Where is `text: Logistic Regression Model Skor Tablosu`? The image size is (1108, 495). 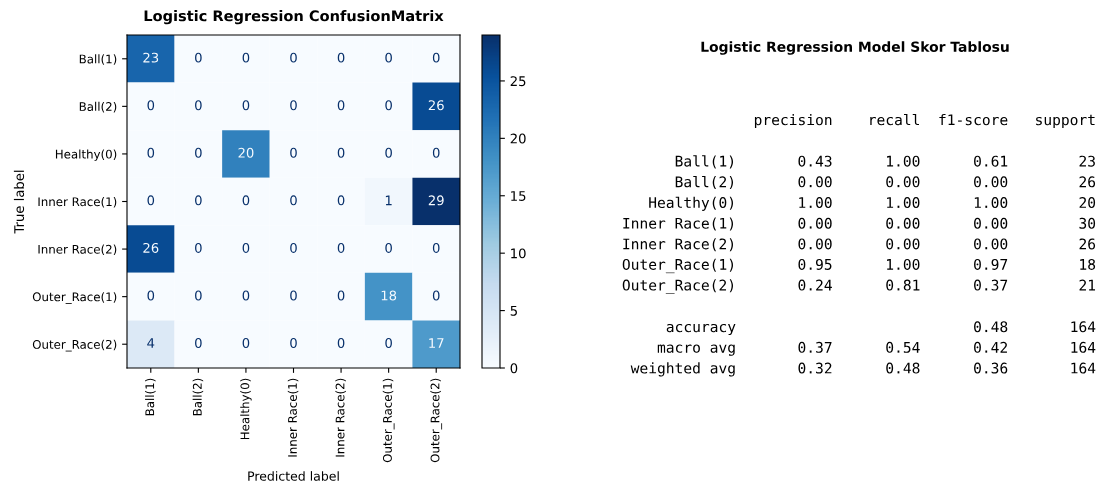 text: Logistic Regression Model Skor Tablosu is located at coordinates (855, 48).